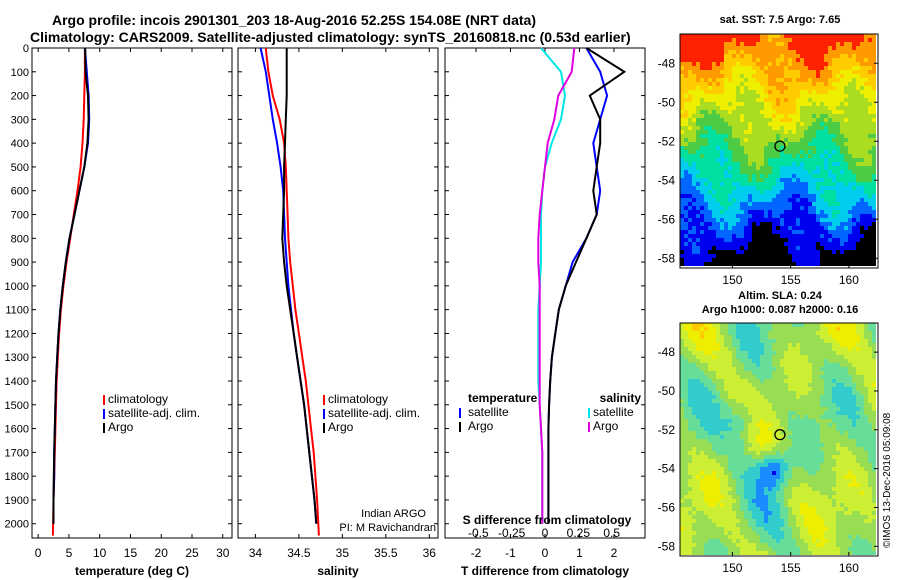 This screenshot has height=580, width=900. I want to click on salinity-difference-axis-label: S difference from climatology, so click(547, 520).